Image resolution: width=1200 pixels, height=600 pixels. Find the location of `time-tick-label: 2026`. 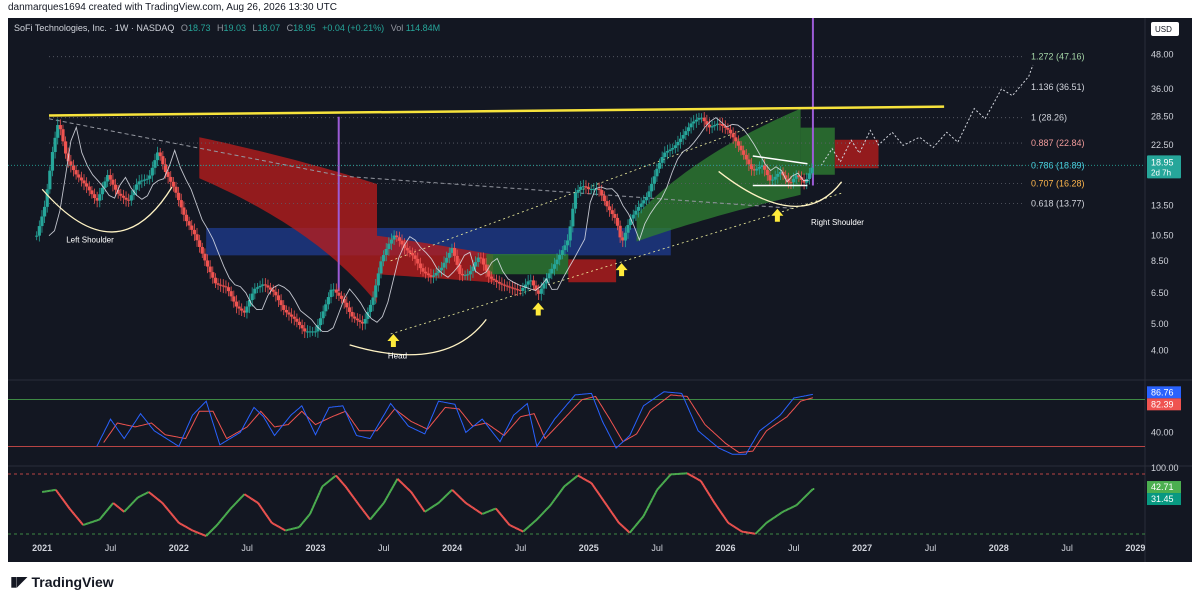

time-tick-label: 2026 is located at coordinates (725, 548).